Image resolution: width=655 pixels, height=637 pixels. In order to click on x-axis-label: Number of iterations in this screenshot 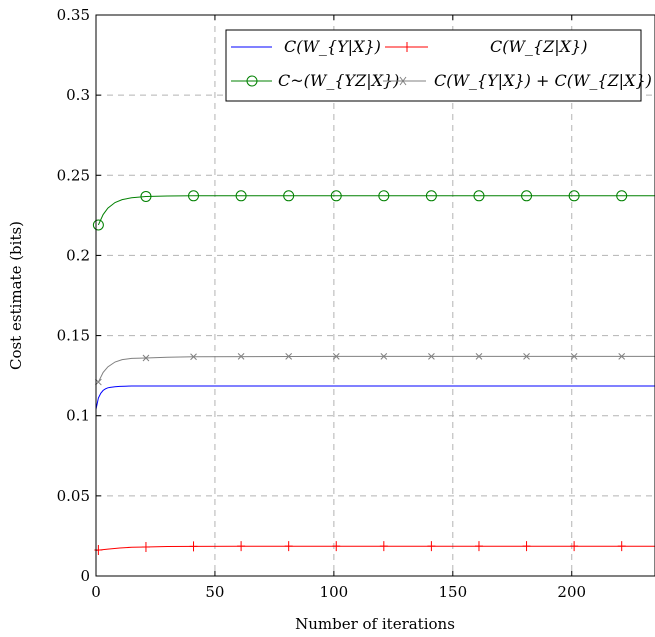, I will do `click(375, 624)`.